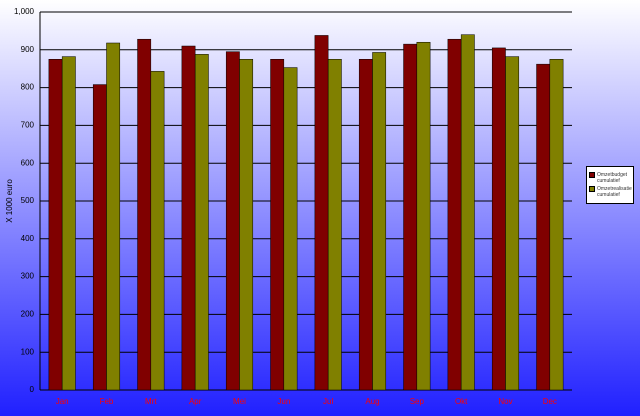 The image size is (640, 416). Describe the element at coordinates (372, 401) in the screenshot. I see `x-tick-label: Aug` at that location.